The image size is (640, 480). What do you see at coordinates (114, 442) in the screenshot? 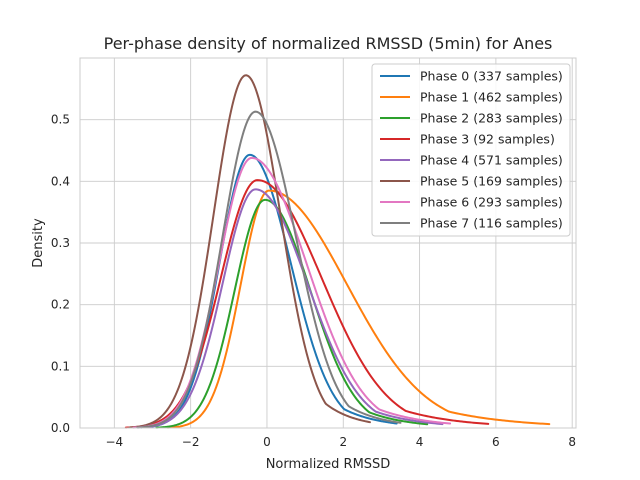
I see `x-tick-label: −4` at bounding box center [114, 442].